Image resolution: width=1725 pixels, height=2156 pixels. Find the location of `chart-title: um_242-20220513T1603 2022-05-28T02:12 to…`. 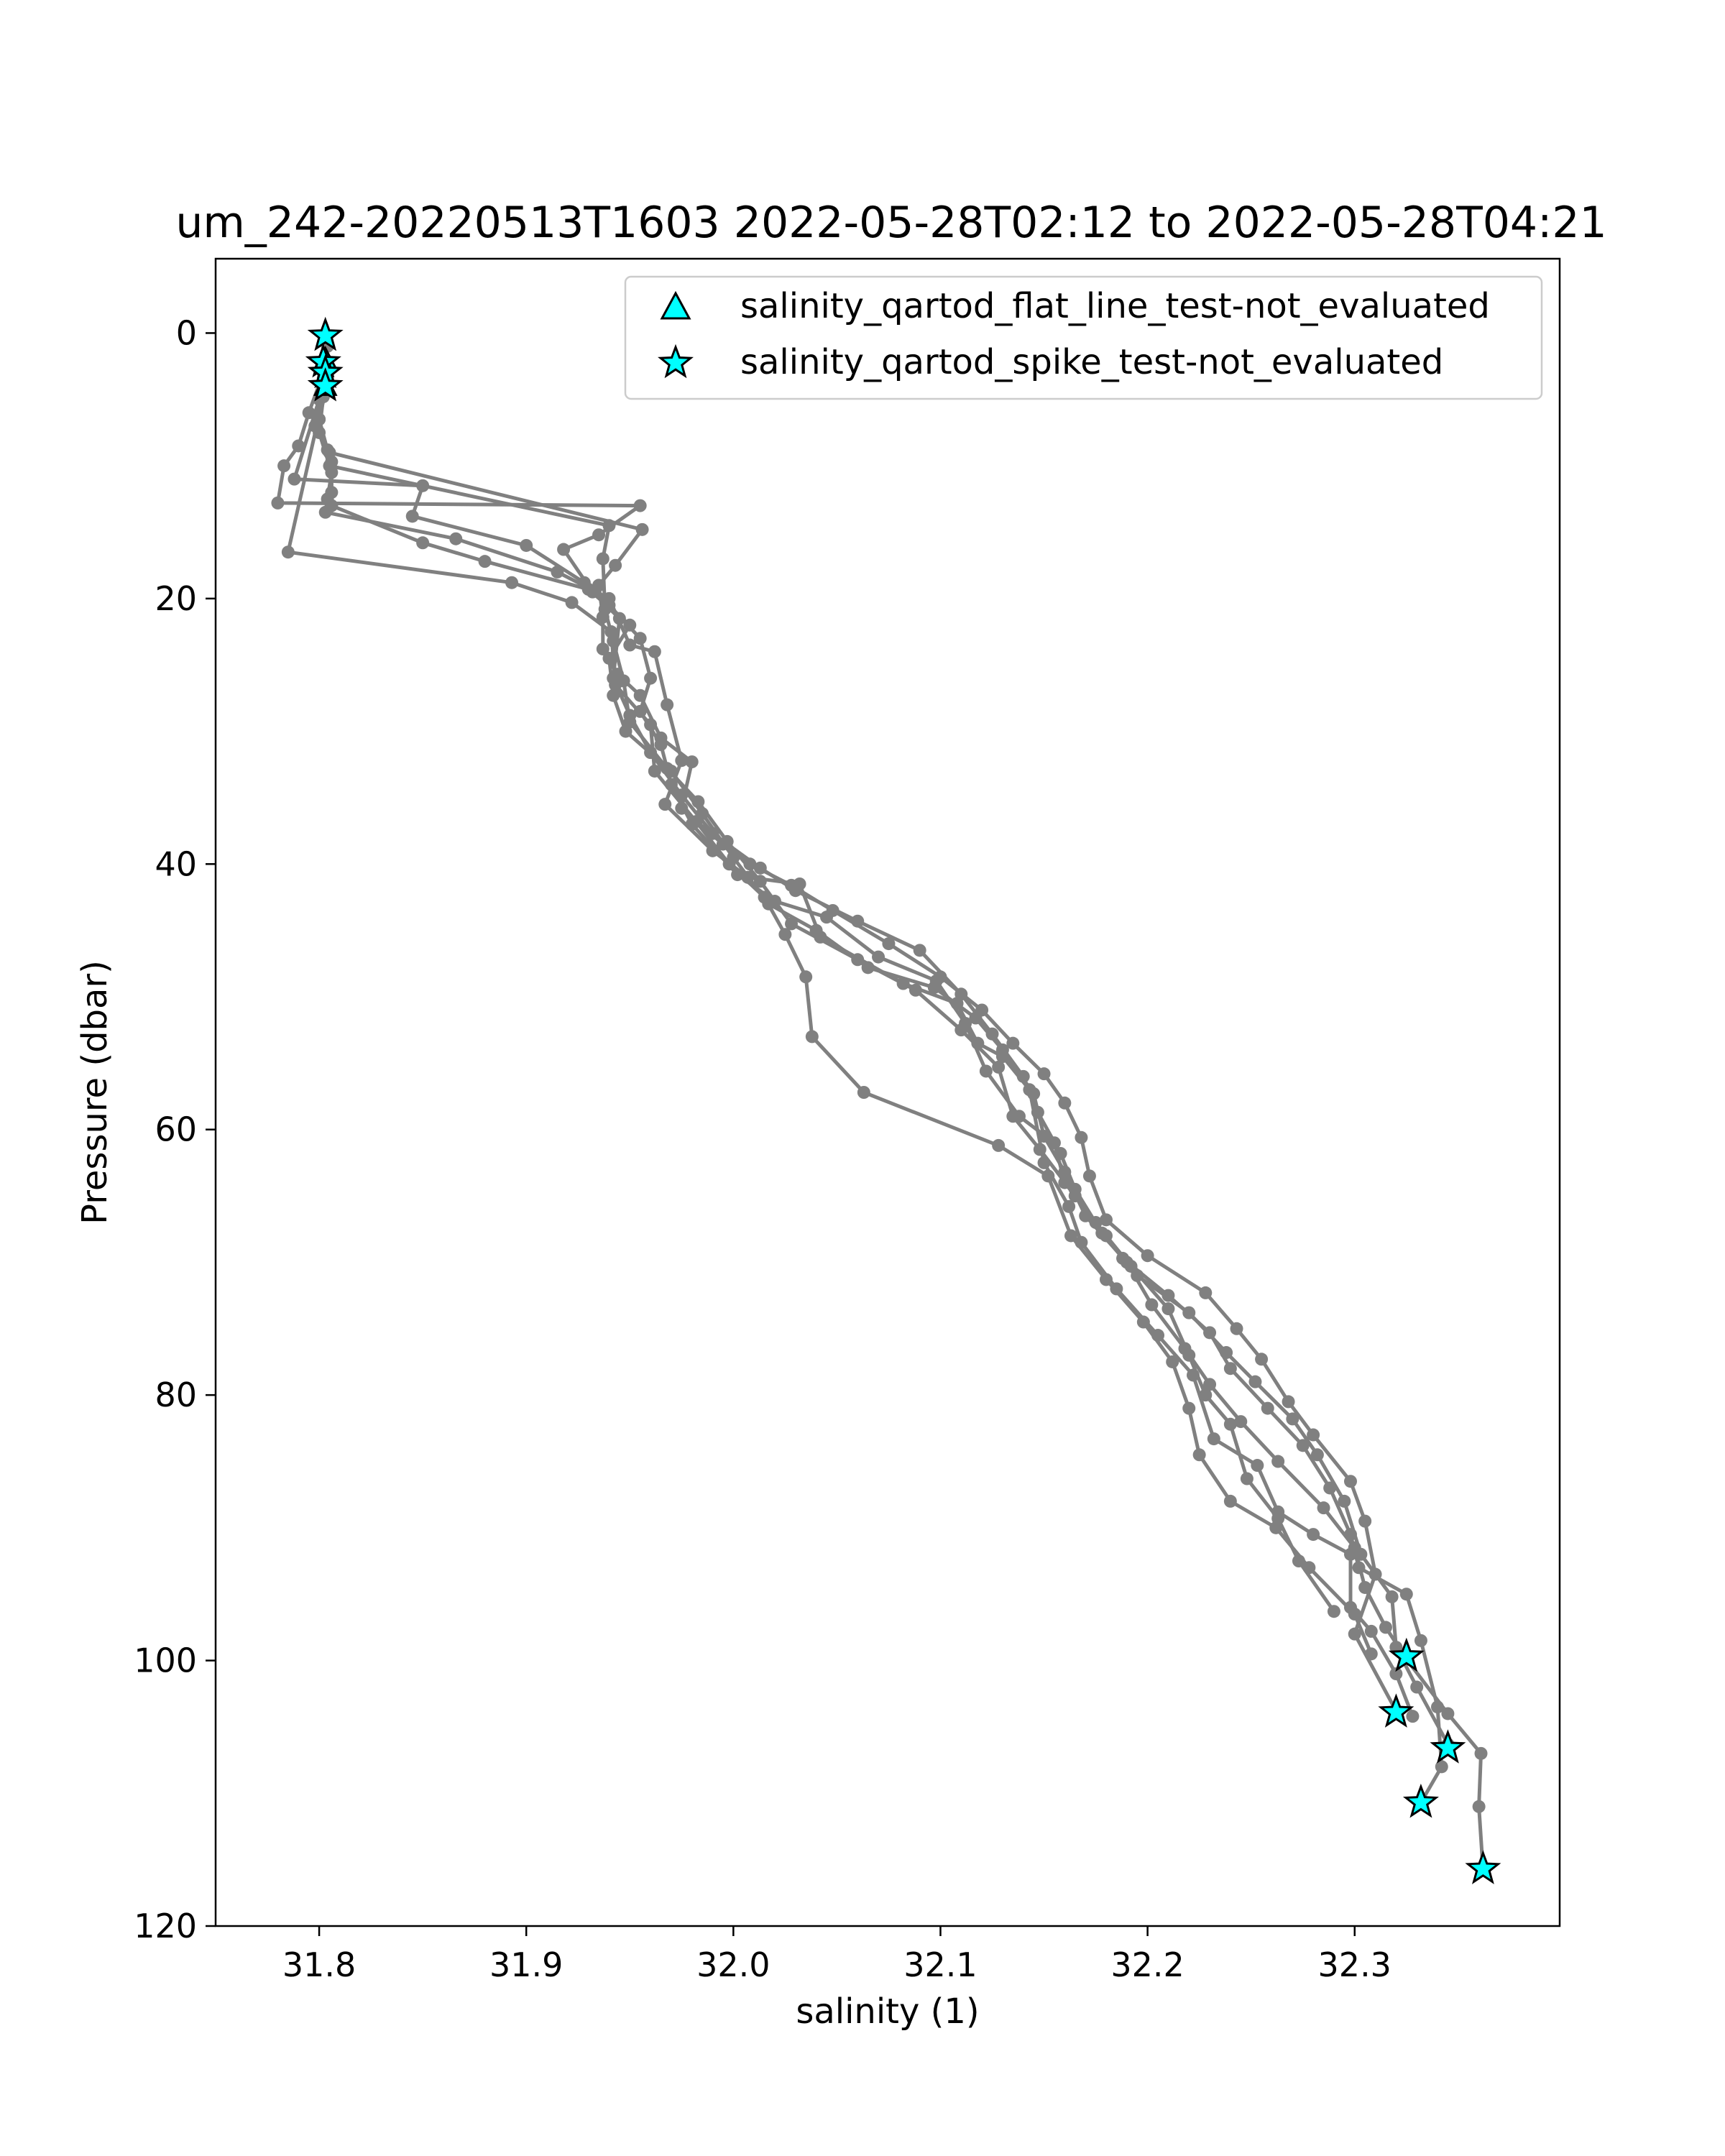

chart-title: um_242-20220513T1603 2022-05-28T02:12 to… is located at coordinates (890, 223).